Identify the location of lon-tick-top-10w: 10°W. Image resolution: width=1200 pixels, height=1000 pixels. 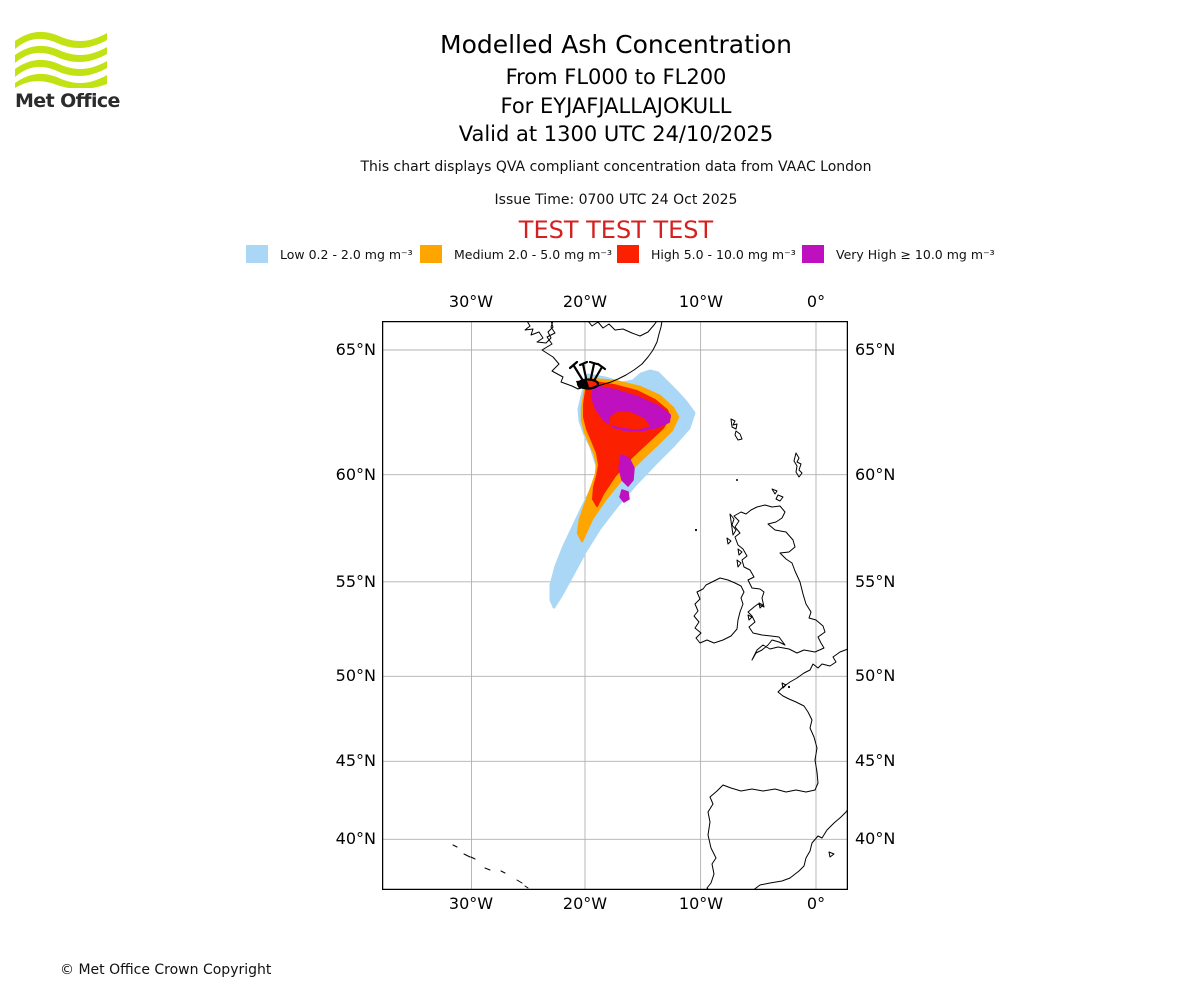
(701, 301).